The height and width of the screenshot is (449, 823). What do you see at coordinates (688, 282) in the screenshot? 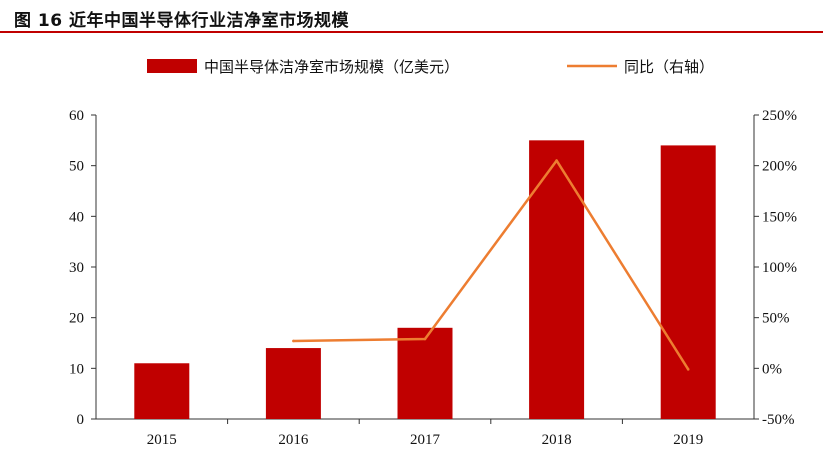
I see `bar-2019` at bounding box center [688, 282].